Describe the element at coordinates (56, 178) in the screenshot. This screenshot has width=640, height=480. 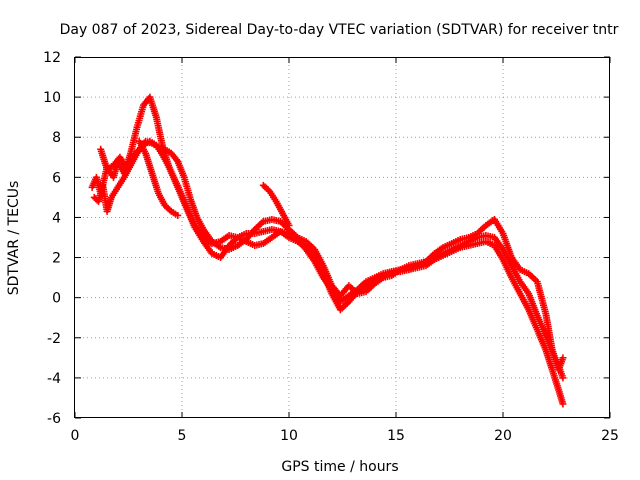
I see `y-tick-label: 6` at that location.